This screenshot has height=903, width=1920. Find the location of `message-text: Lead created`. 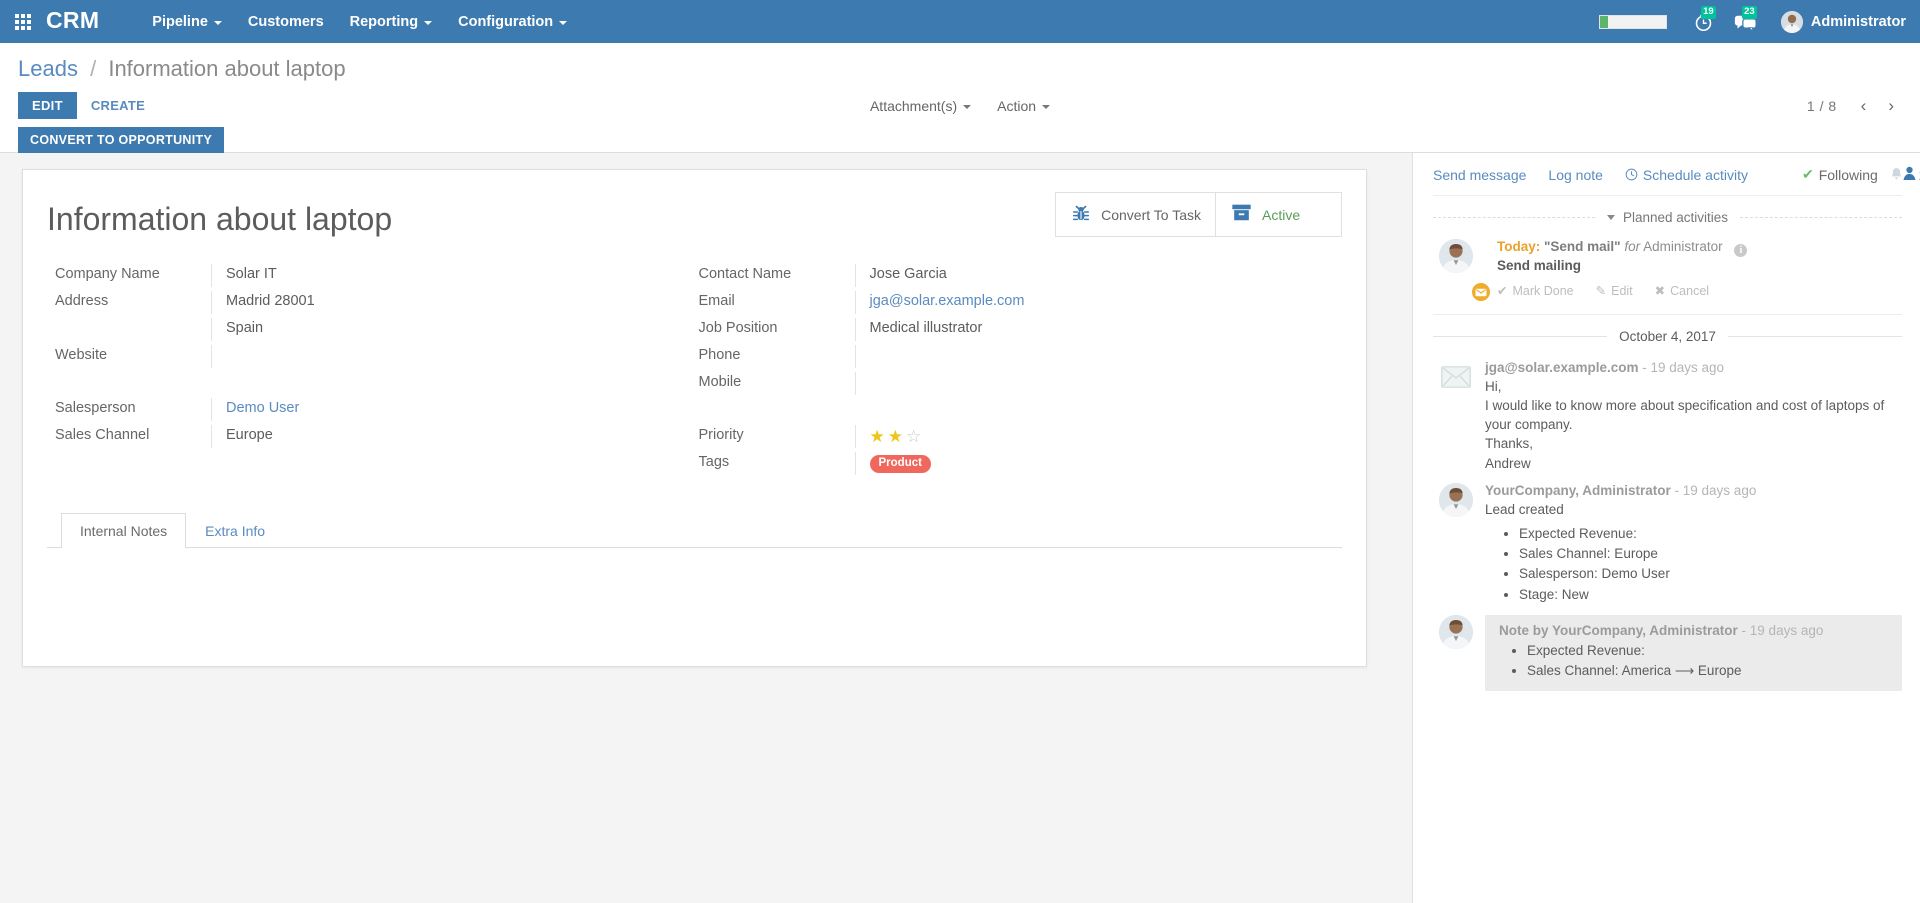

message-text: Lead created is located at coordinates (1693, 509).